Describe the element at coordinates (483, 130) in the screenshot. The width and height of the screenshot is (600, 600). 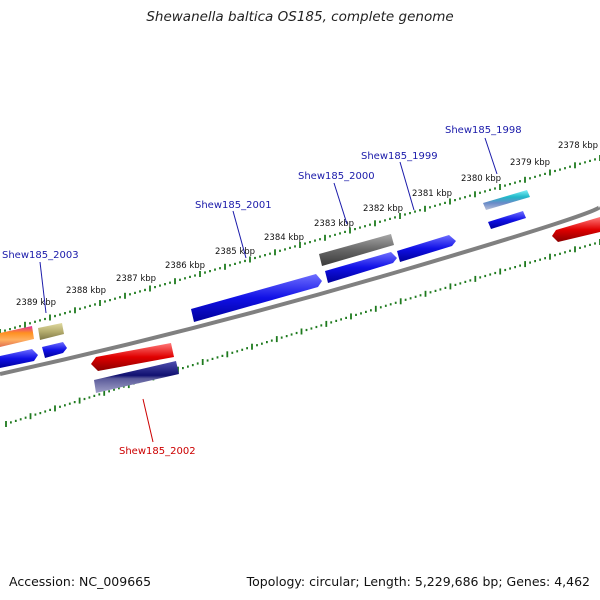
I see `gene-label-shew185-1998: Shew185_1998` at that location.